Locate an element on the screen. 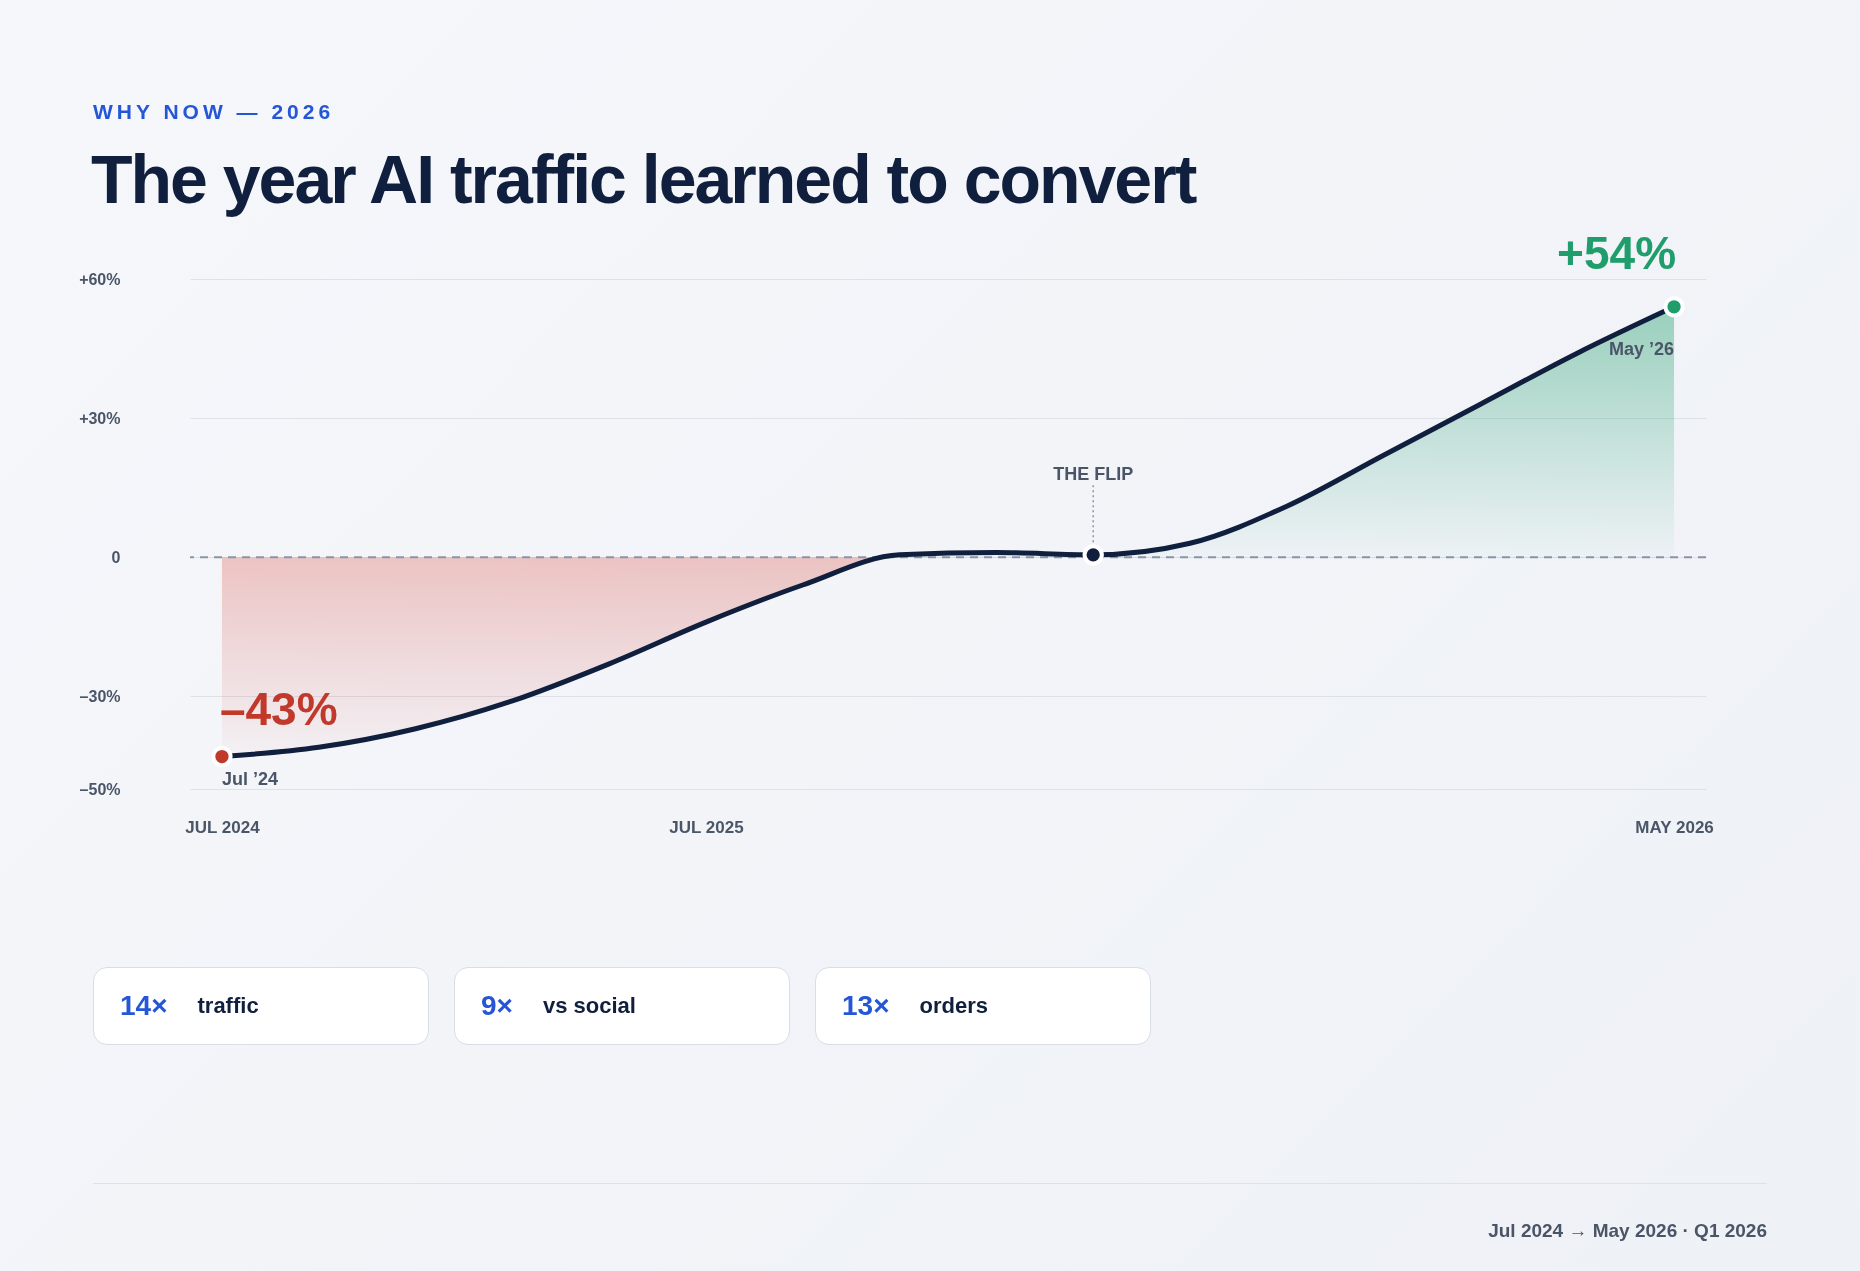 Image resolution: width=1860 pixels, height=1271 pixels. text: 13× orders is located at coordinates (915, 1006).